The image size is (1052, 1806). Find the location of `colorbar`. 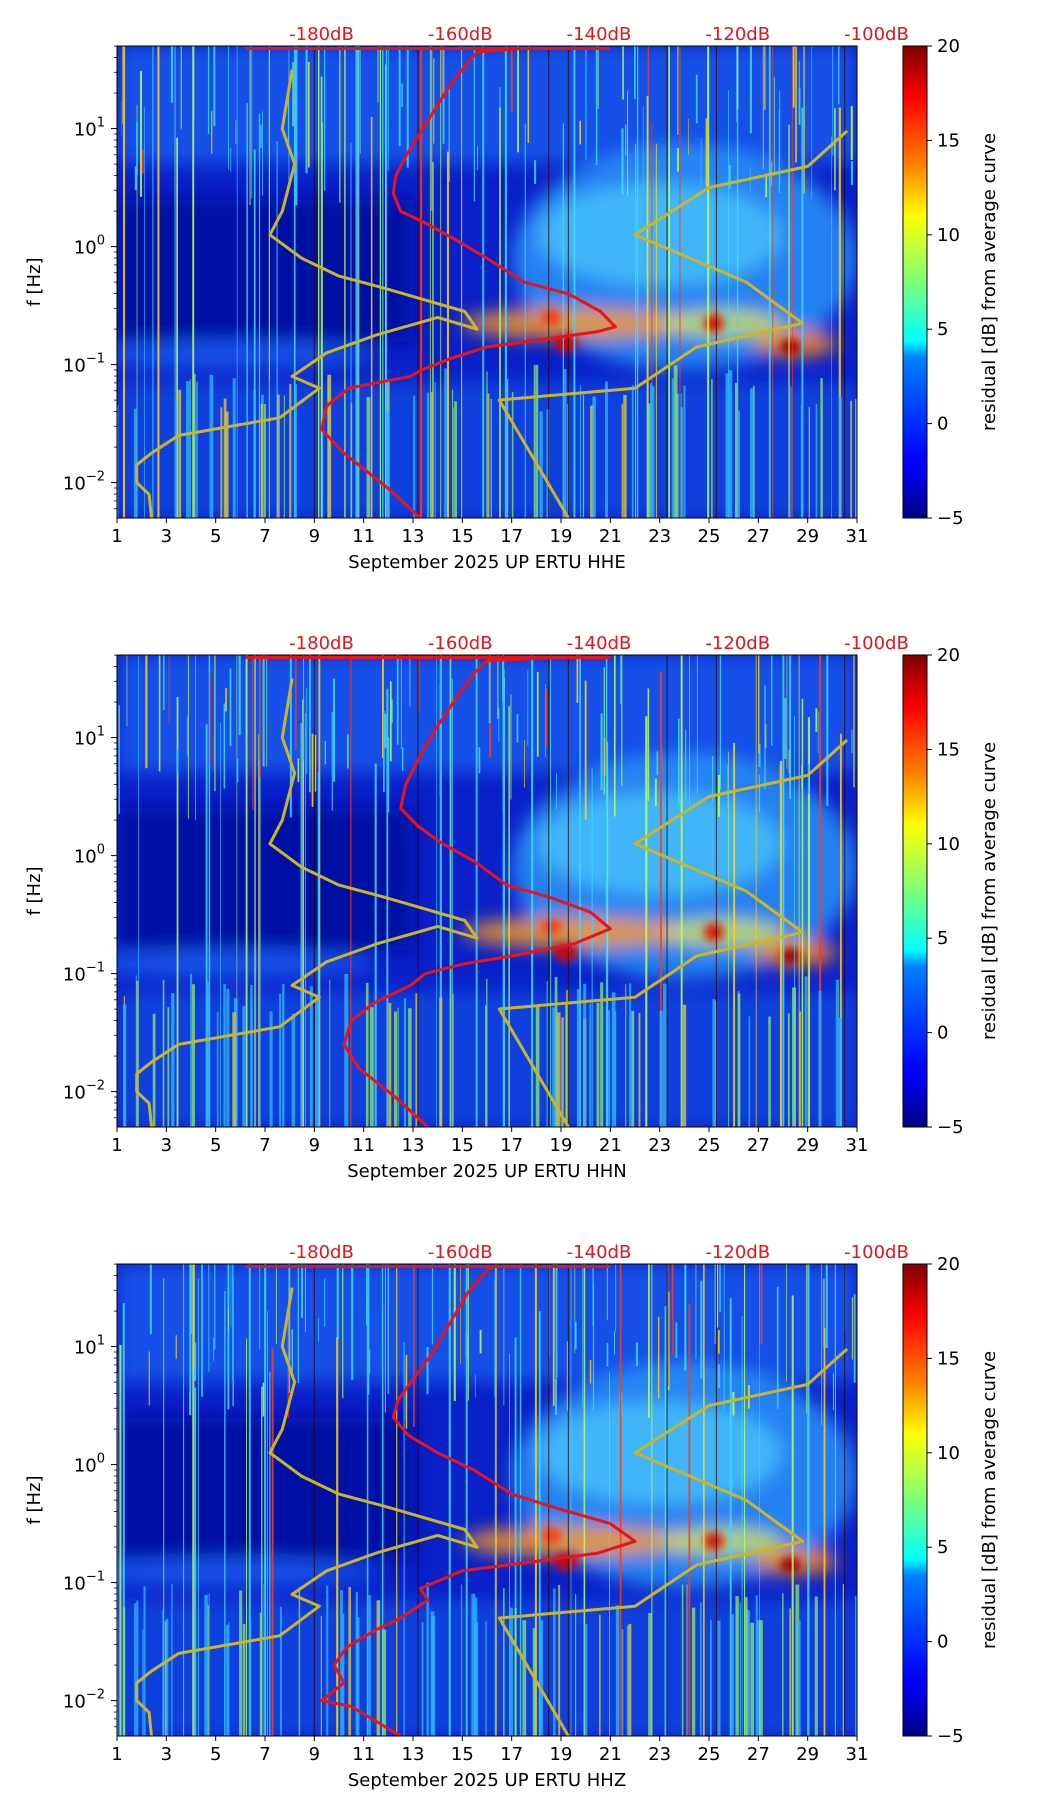

colorbar is located at coordinates (915, 1500).